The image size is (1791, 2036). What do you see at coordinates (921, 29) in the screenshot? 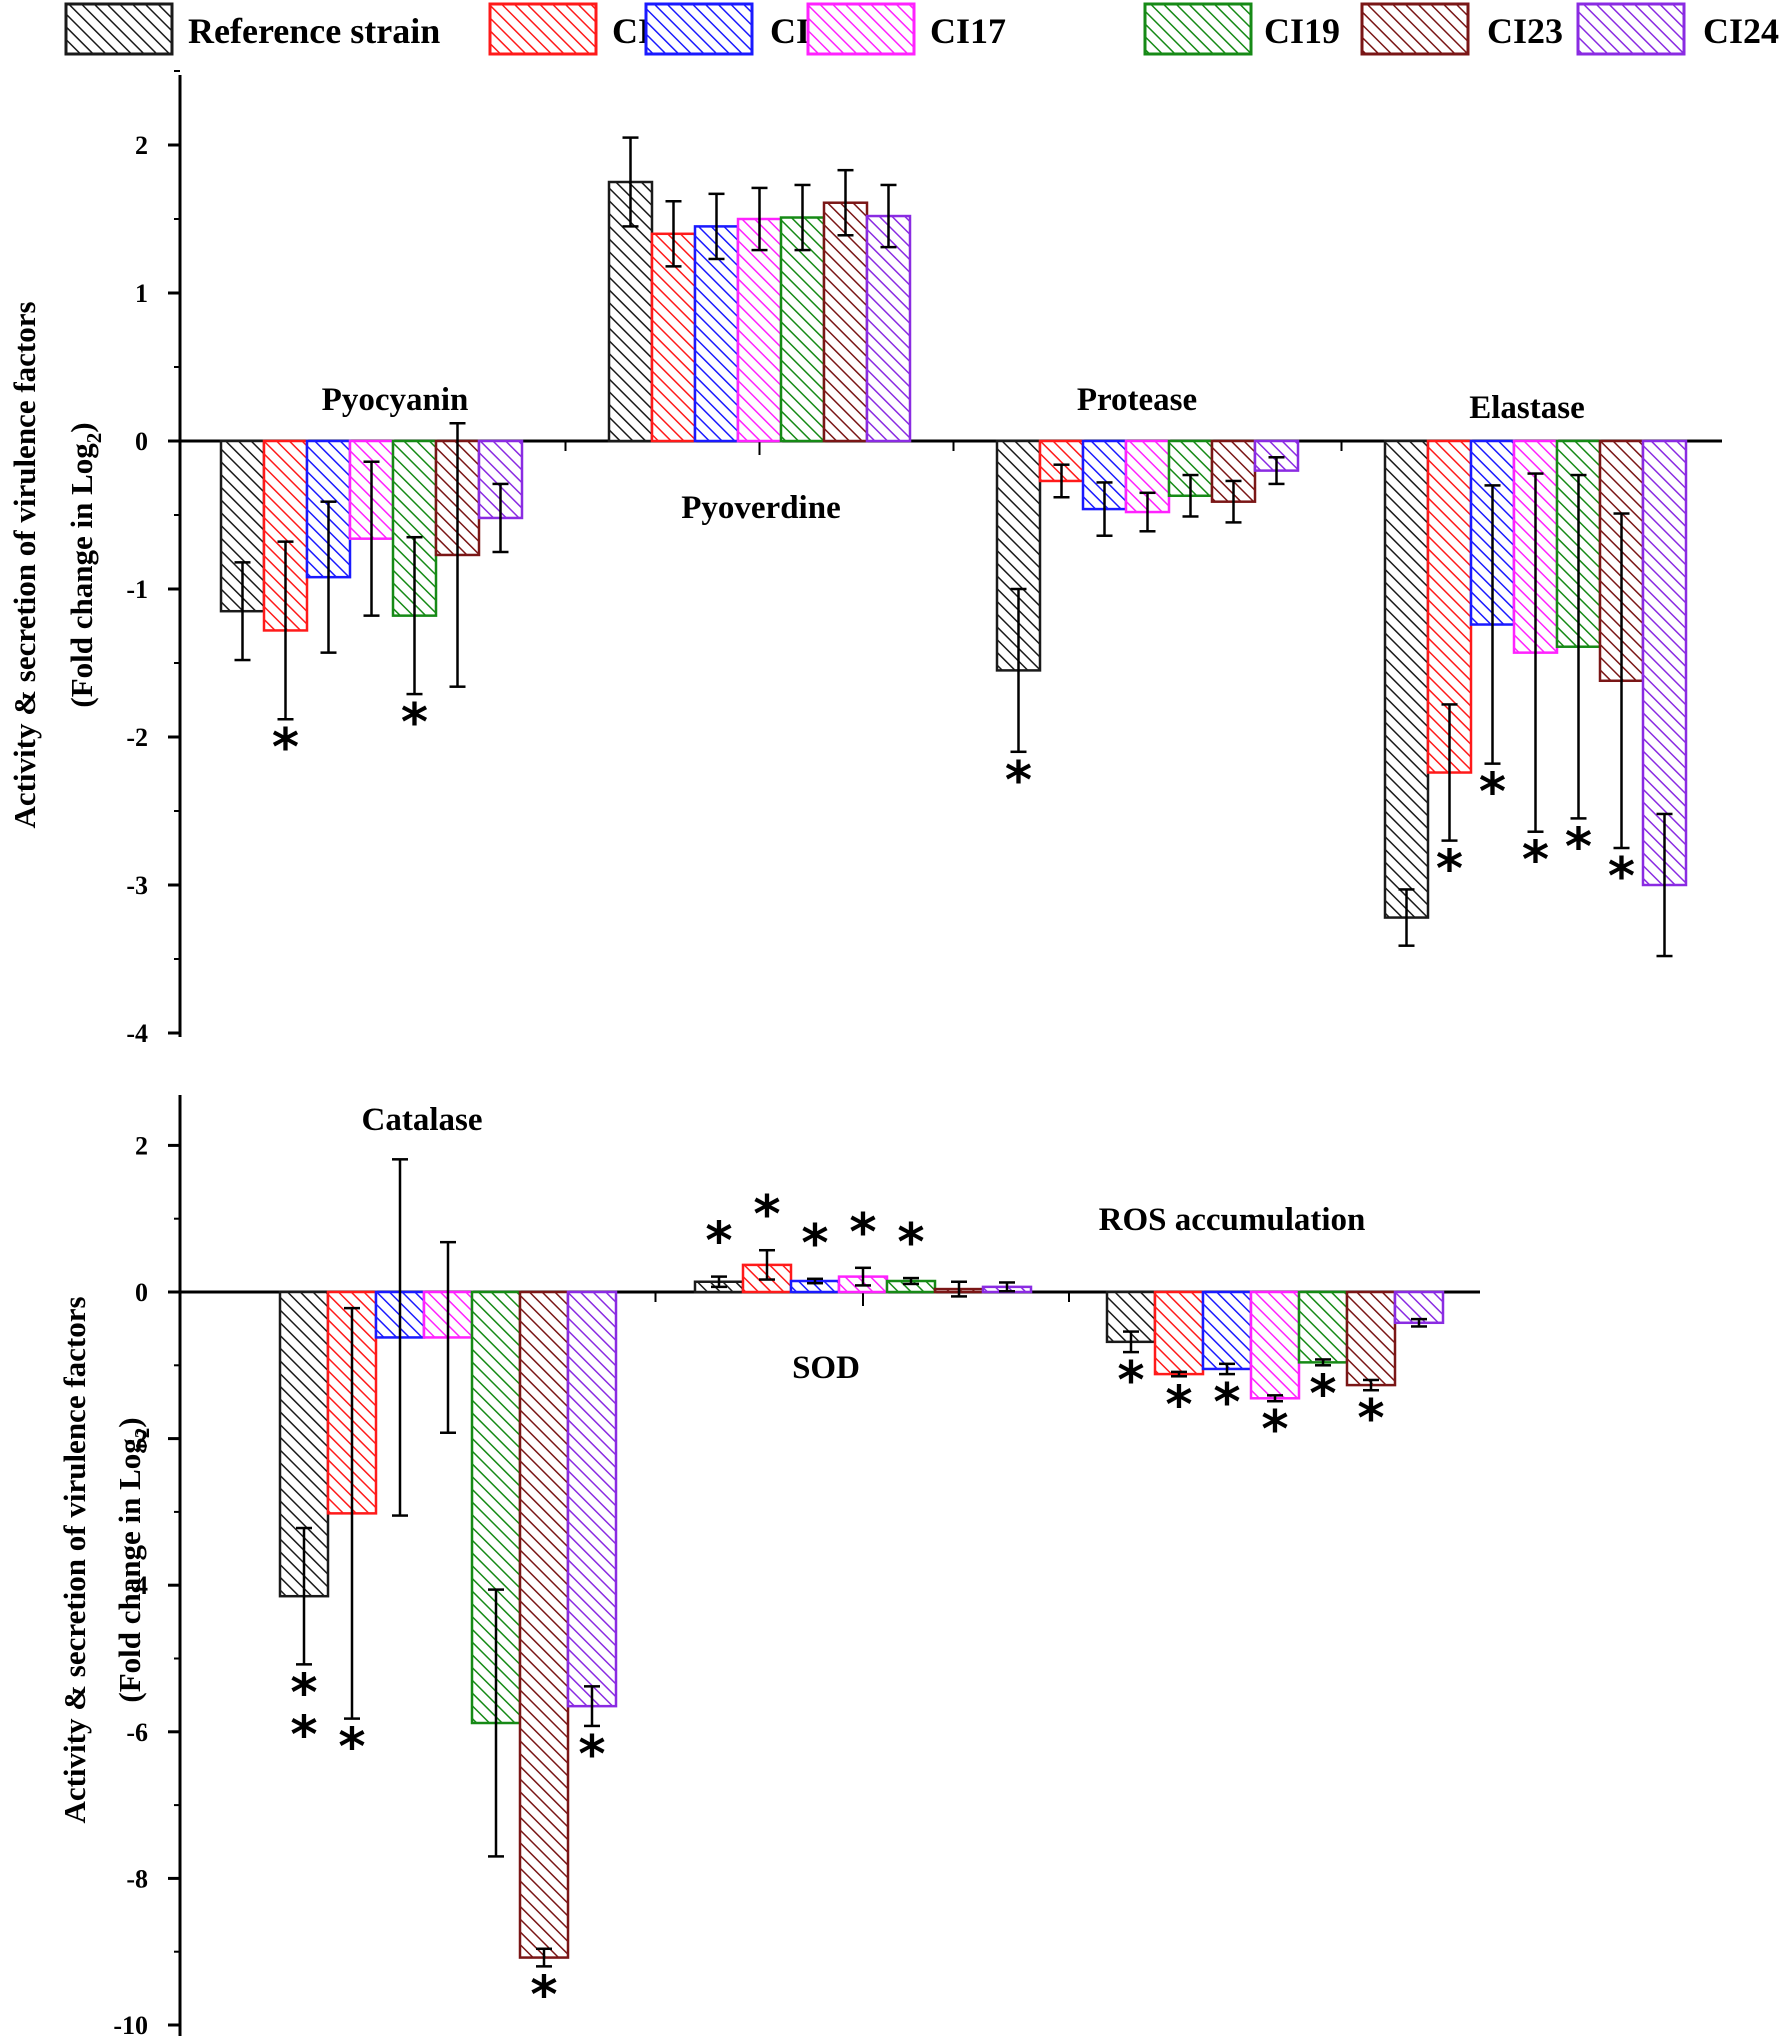
I see `legend: Reference strainCI06CI14CI17CI19CI23CI24` at bounding box center [921, 29].